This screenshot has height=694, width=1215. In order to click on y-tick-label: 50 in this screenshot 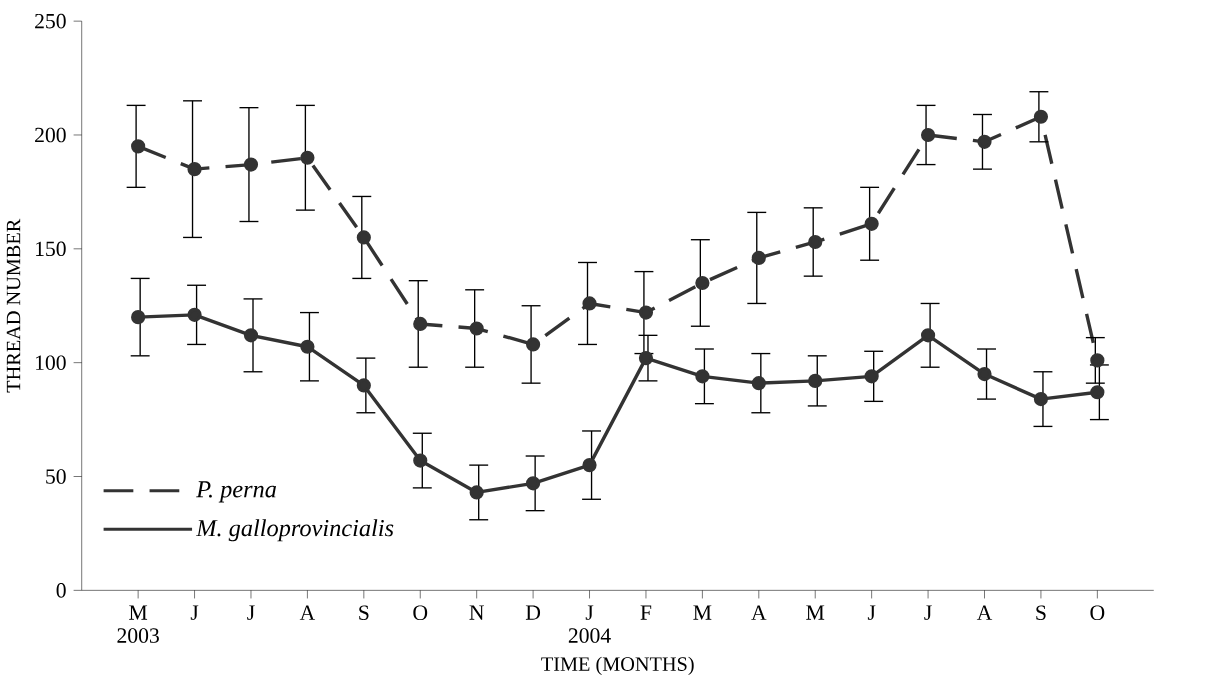, I will do `click(56, 476)`.